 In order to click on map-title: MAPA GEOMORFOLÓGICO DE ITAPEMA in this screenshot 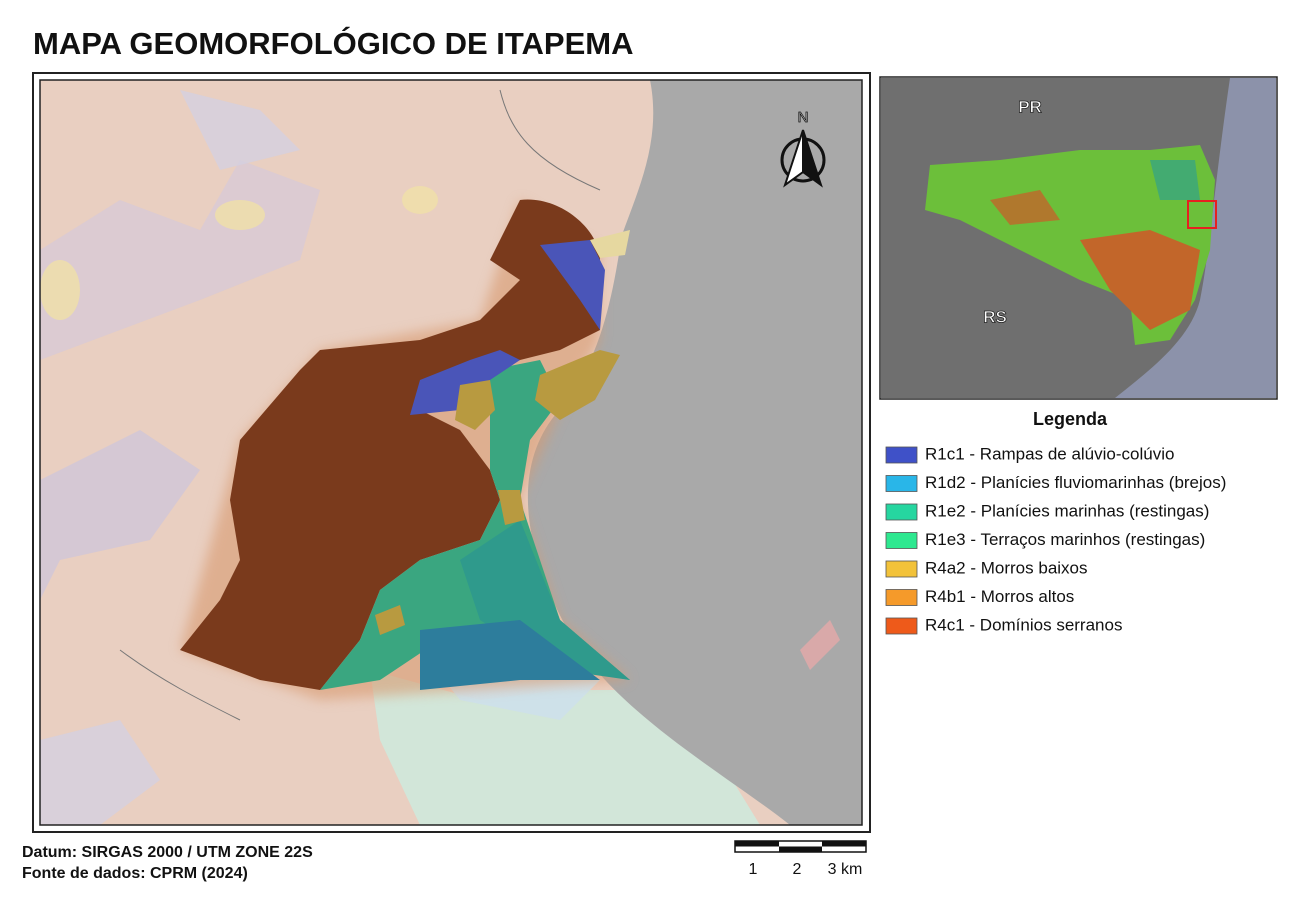, I will do `click(333, 43)`.